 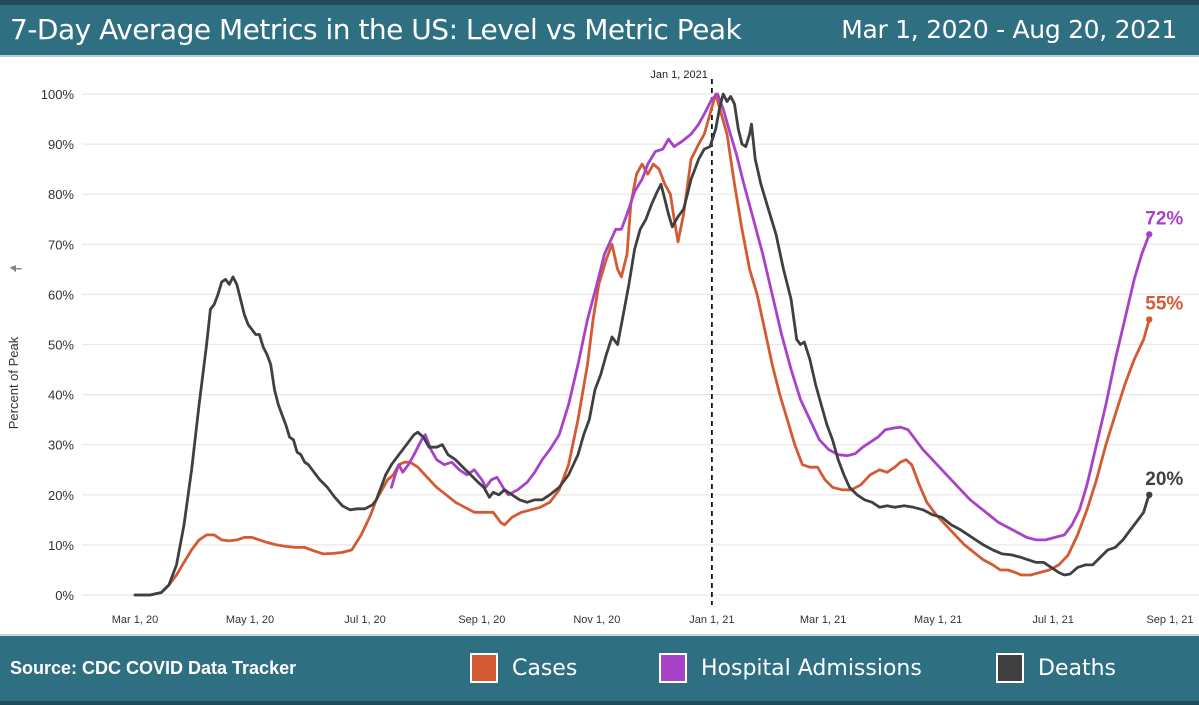 I want to click on y-tick-label: 0%, so click(x=64, y=595).